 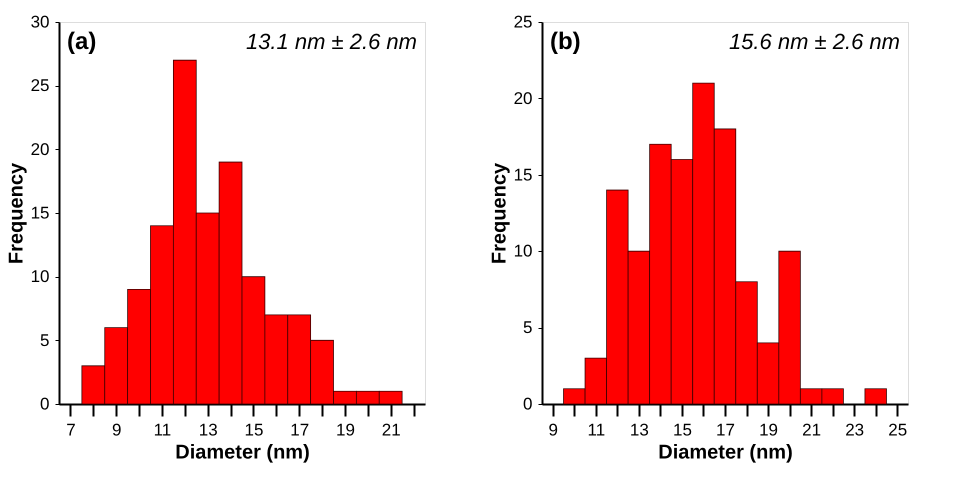 What do you see at coordinates (898, 430) in the screenshot?
I see `x-tick-label: 25` at bounding box center [898, 430].